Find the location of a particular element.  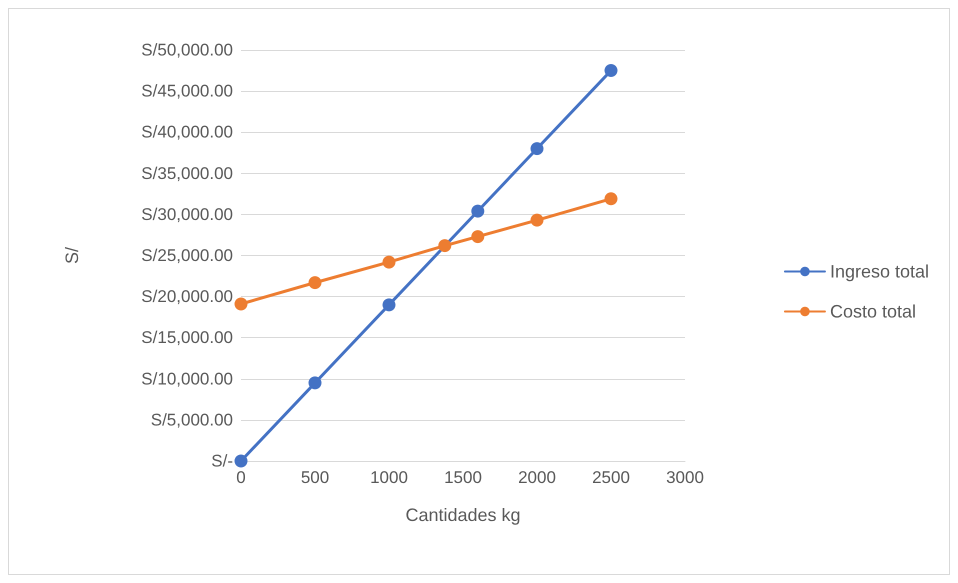

x-tick-label: 3000 is located at coordinates (685, 477).